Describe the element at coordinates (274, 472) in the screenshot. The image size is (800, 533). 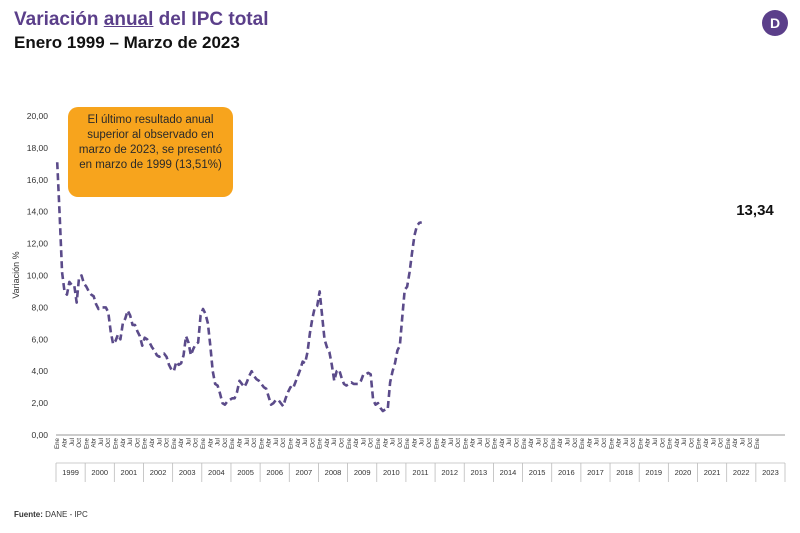
I see `year-label: 2006` at that location.